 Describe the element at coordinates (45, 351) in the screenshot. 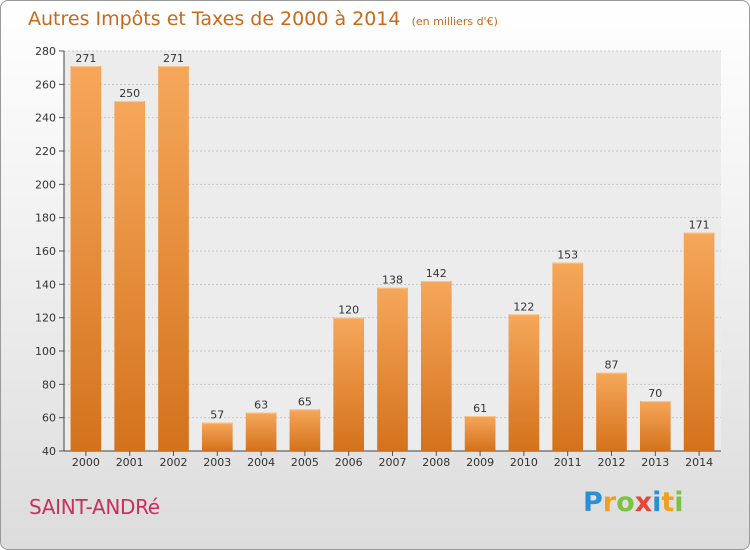

I see `y-tick-label: 100` at that location.